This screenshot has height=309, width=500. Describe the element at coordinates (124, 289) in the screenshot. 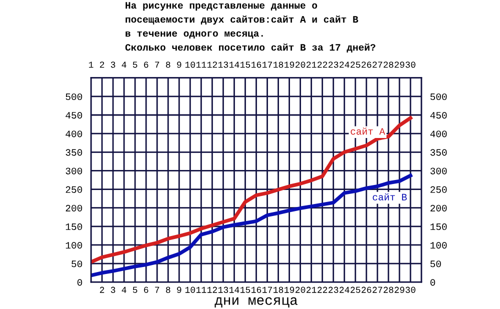

I see `x-tick-label: 4` at that location.